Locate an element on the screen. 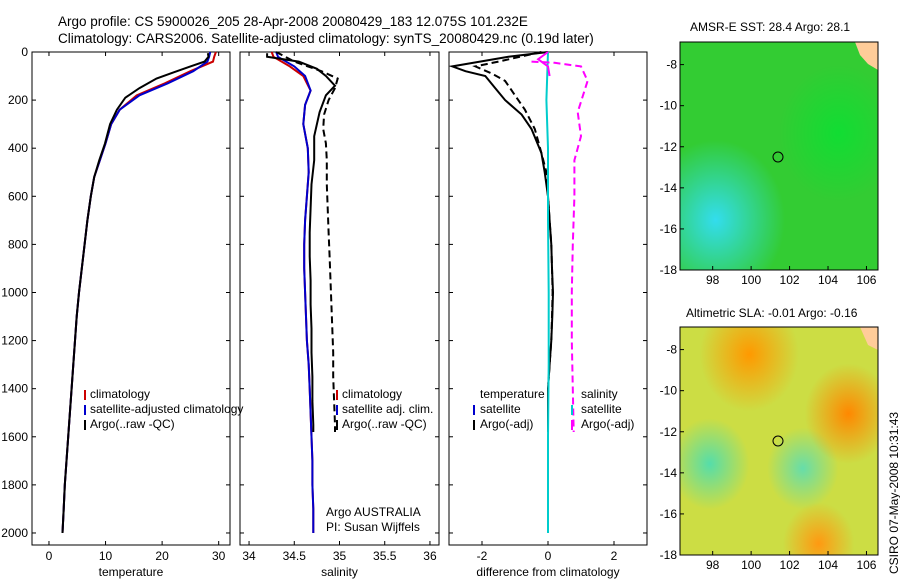 Image resolution: width=900 pixels, height=580 pixels. salinity-legend-entry: satellite adj. clim. is located at coordinates (387, 409).